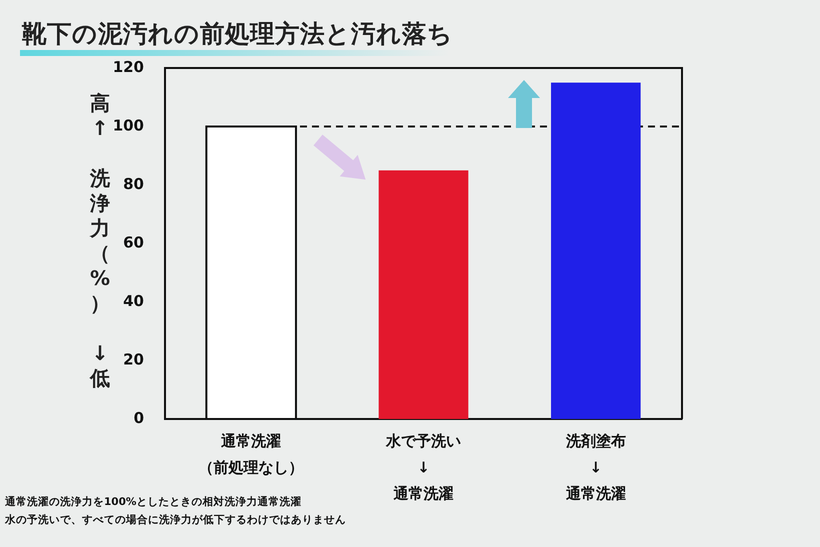 The image size is (820, 547). I want to click on y-tick-label: 20, so click(133, 359).